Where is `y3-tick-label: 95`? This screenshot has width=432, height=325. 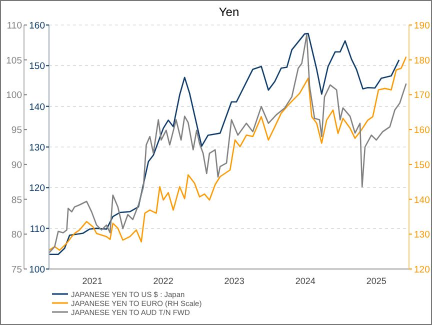
y3-tick-label: 95 is located at coordinates (16, 130).